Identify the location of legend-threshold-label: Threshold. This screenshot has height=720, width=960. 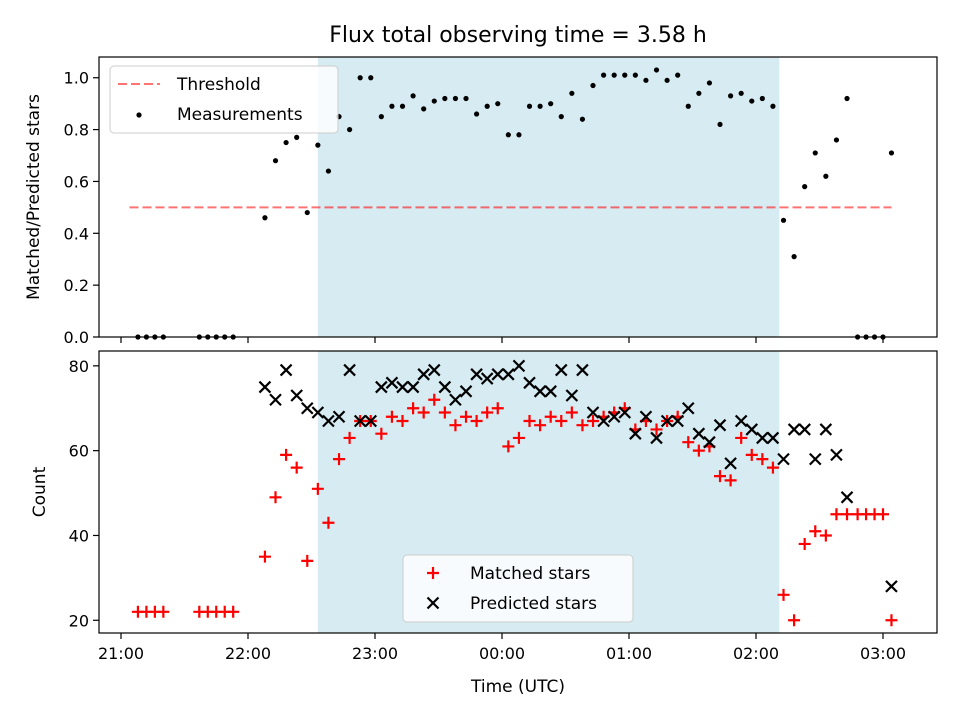
(218, 85).